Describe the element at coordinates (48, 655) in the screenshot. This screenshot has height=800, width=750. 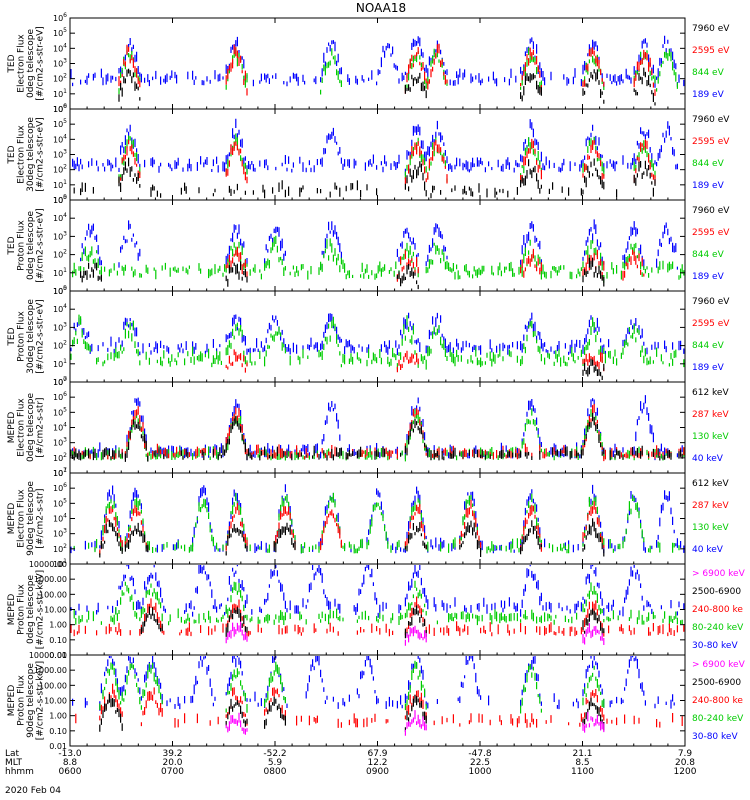
I see `panel-8-ytick-label: 10000.00` at that location.